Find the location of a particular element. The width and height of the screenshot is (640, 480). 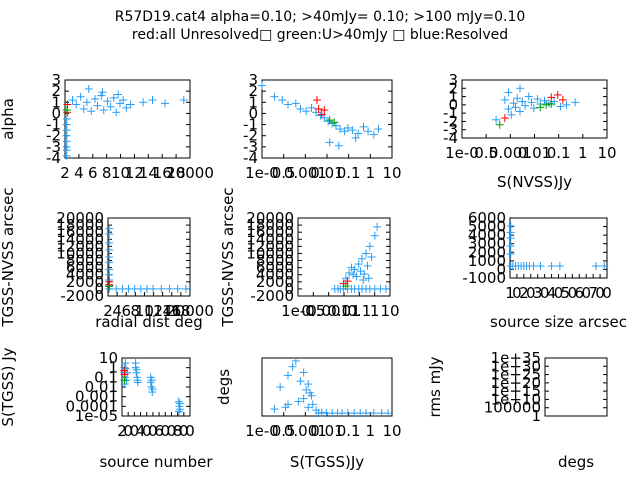

p4-xtick-label: 10 is located at coordinates (144, 311).